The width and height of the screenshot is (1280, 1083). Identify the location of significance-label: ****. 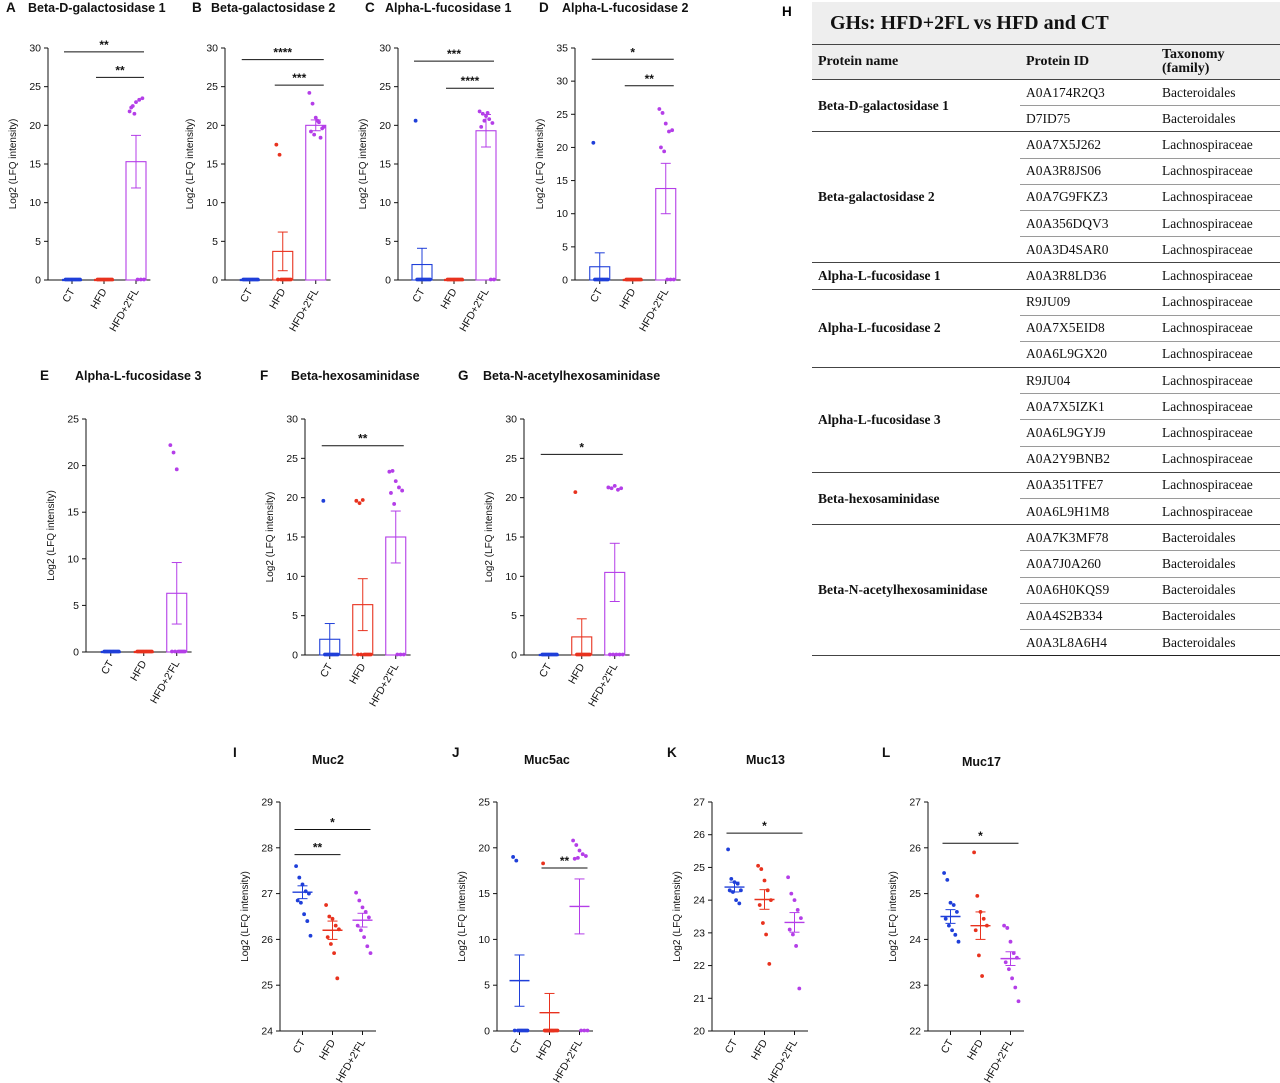
(470, 81).